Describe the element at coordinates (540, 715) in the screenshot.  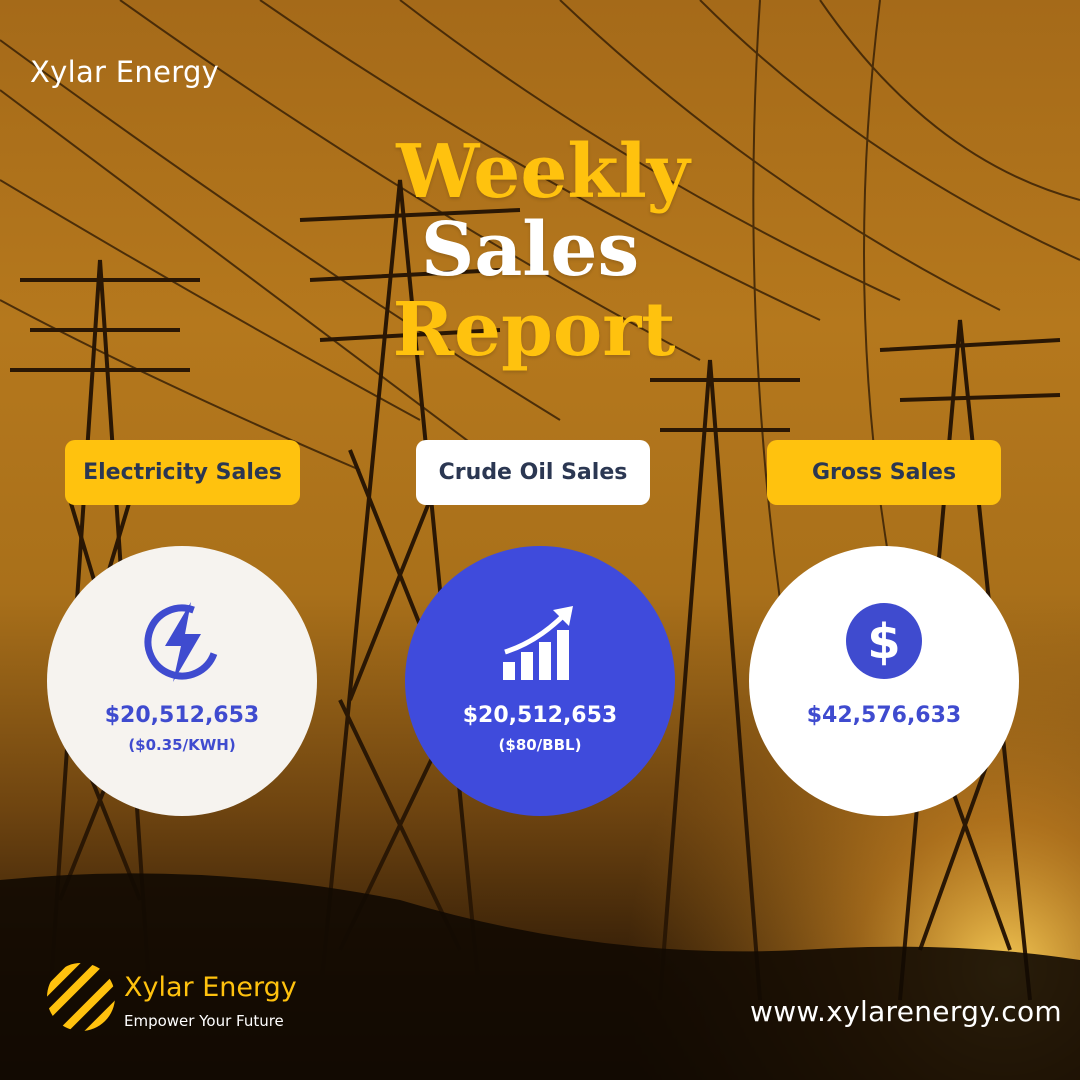
I see `crude-oil-sales-amount: $20,512,653` at that location.